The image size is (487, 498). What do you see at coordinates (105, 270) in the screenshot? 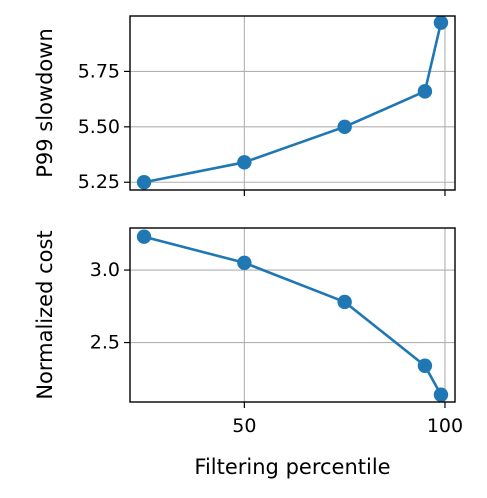
I see `y-tick-label: 3.0` at bounding box center [105, 270].